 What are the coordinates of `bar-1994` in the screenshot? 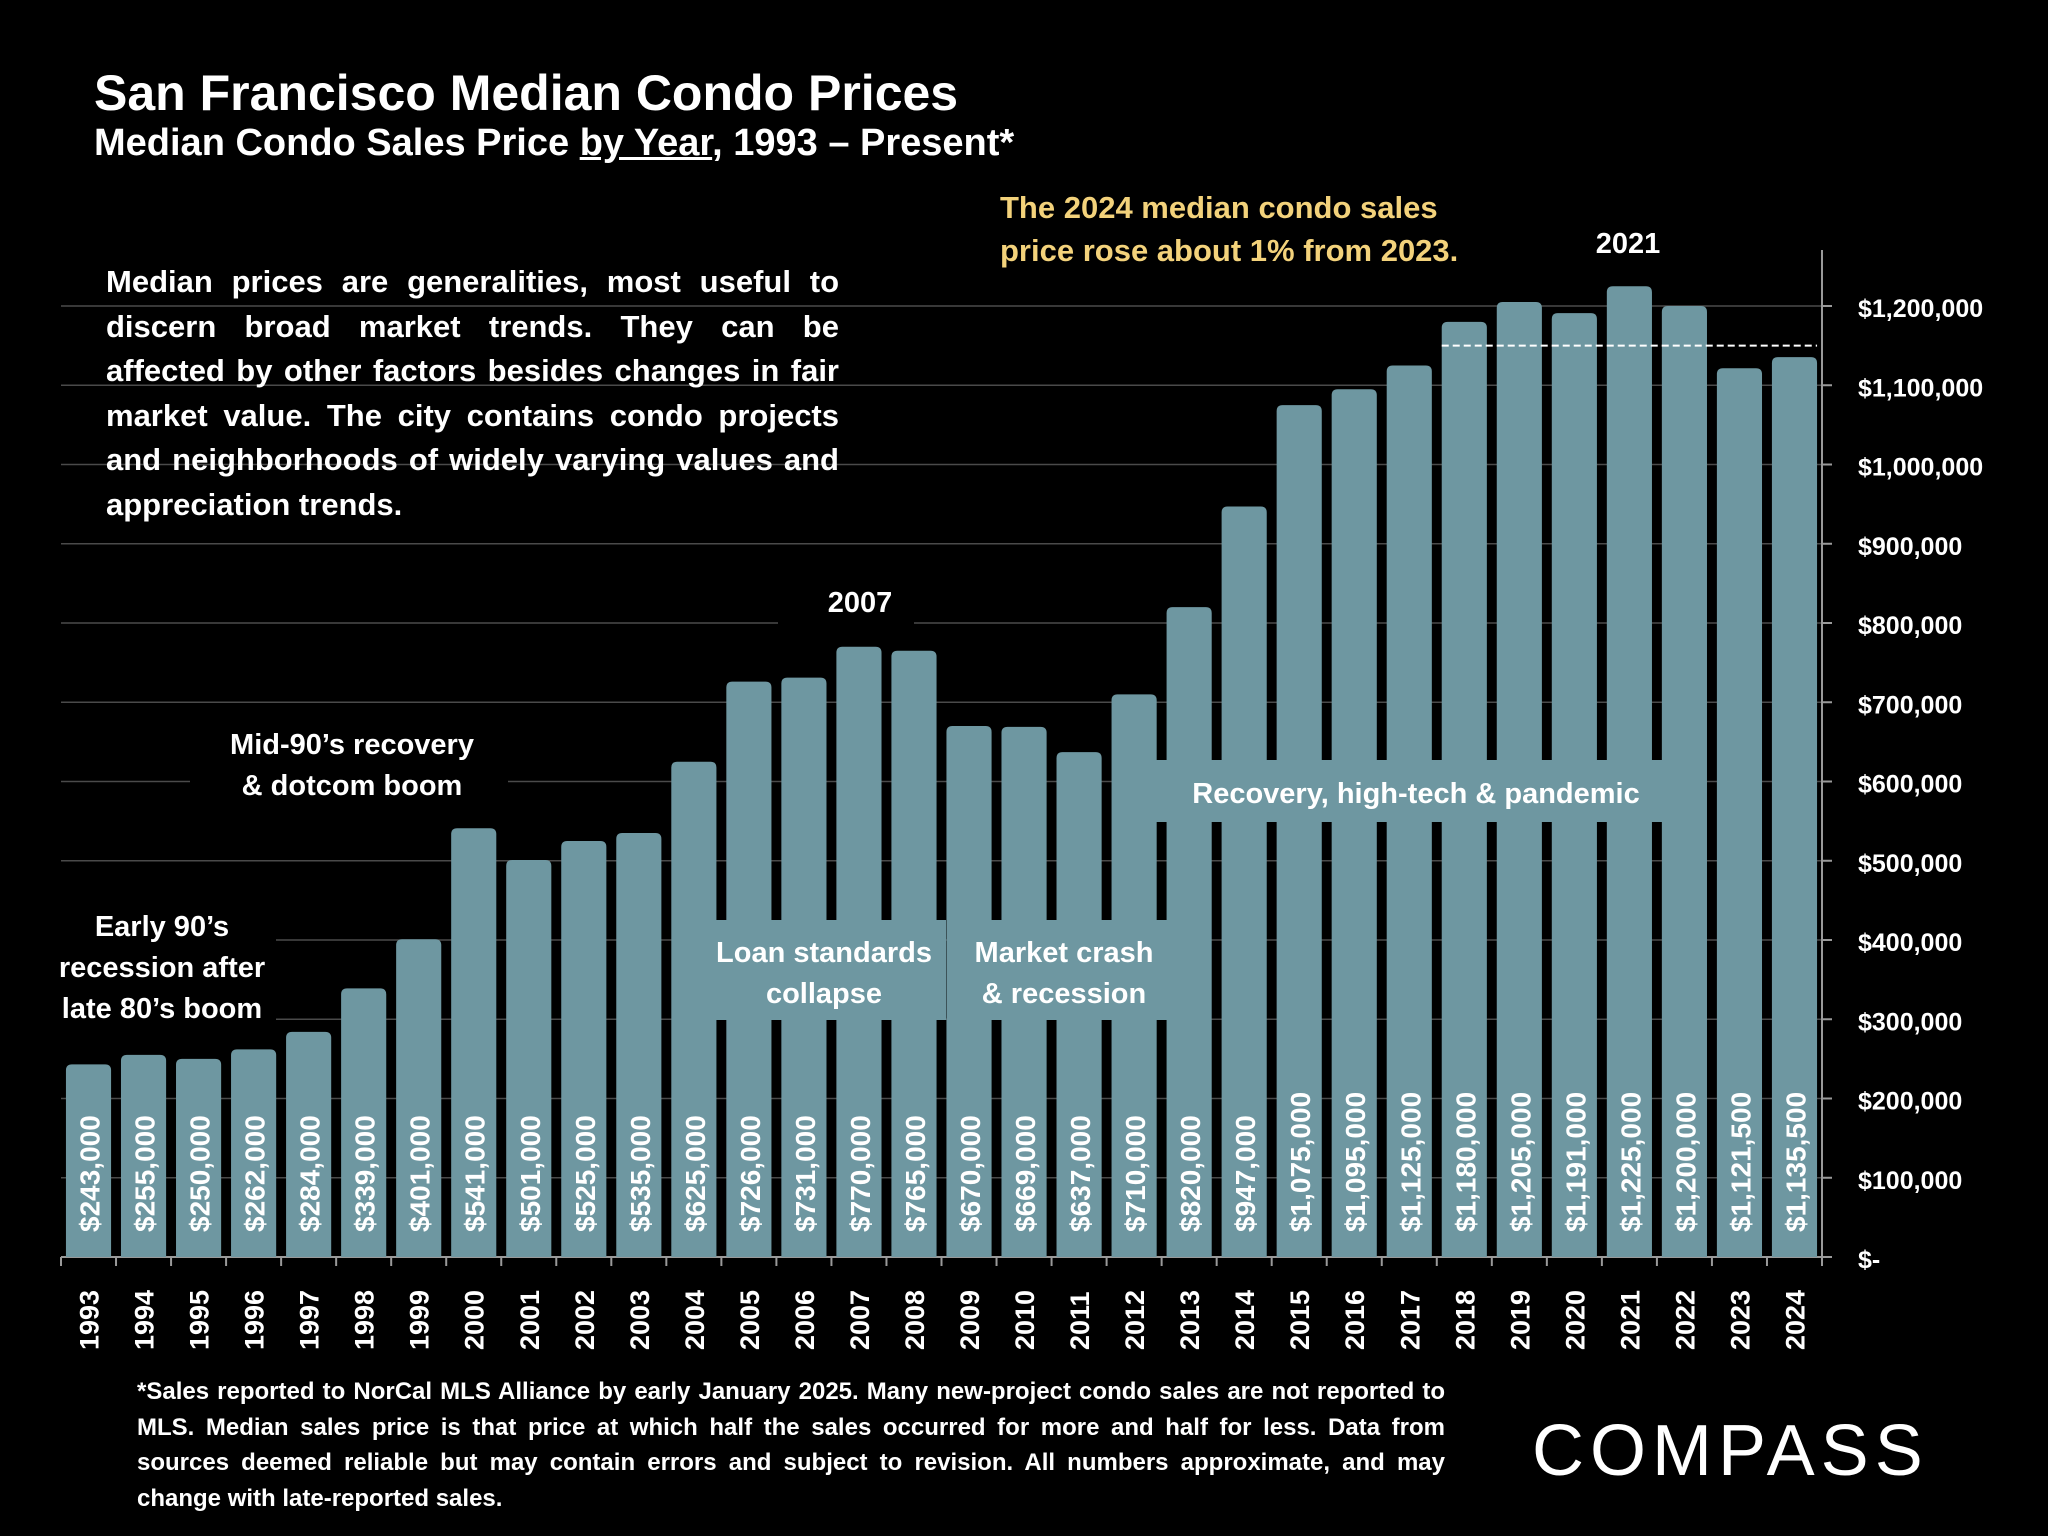 It's located at (143, 1155).